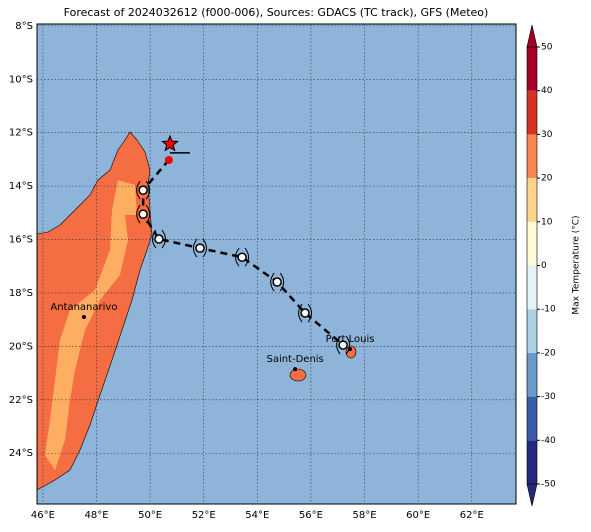 The image size is (591, 532). I want to click on colorbar-tick-label: 30, so click(547, 135).